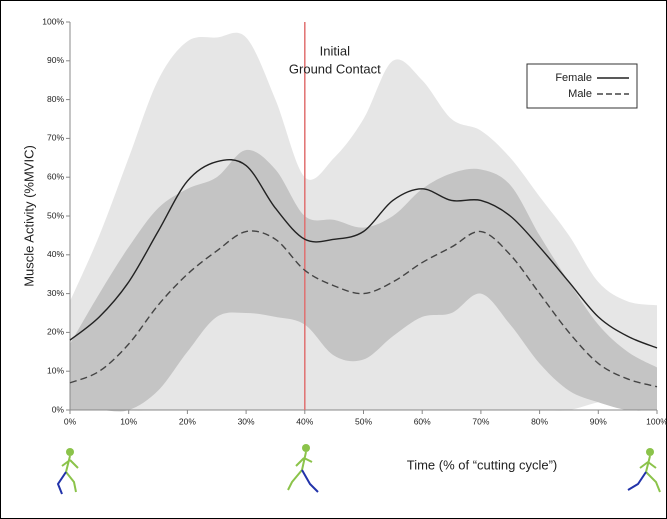 Image resolution: width=667 pixels, height=519 pixels. Describe the element at coordinates (55, 293) in the screenshot. I see `y-tick-label: 30%` at that location.